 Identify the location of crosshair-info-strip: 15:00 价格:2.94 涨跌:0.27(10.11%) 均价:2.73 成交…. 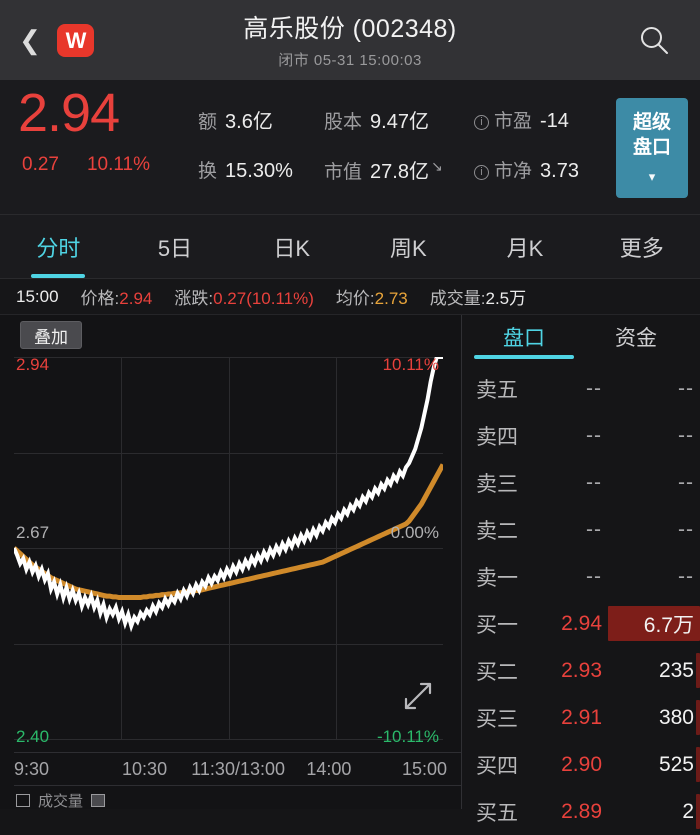
(350, 297).